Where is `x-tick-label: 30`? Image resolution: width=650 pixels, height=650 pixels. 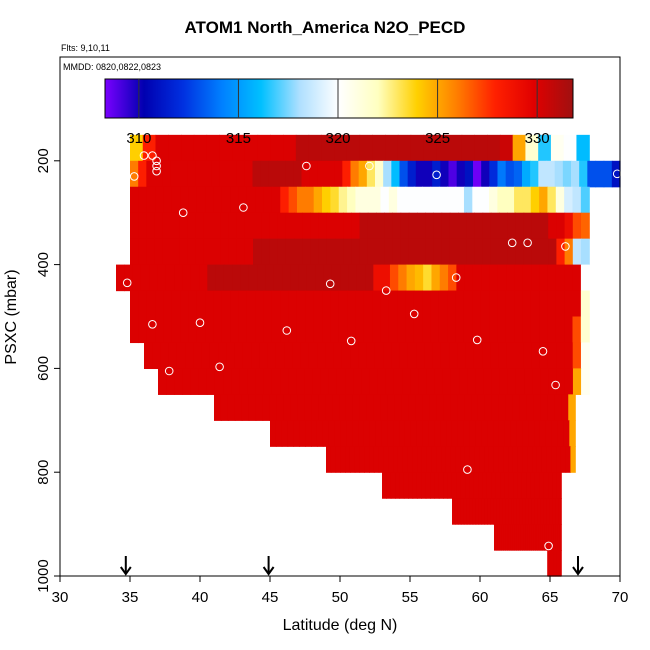 x-tick-label: 30 is located at coordinates (60, 597).